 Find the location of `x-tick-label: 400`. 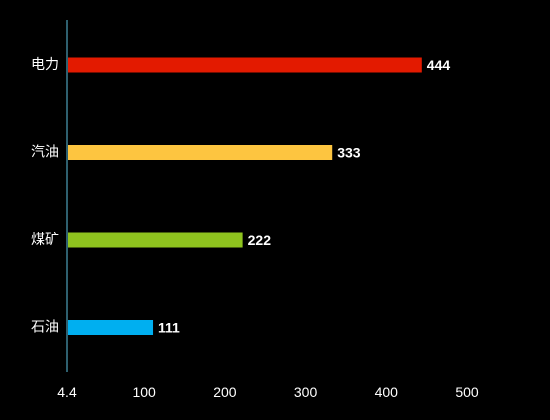

x-tick-label: 400 is located at coordinates (387, 392).